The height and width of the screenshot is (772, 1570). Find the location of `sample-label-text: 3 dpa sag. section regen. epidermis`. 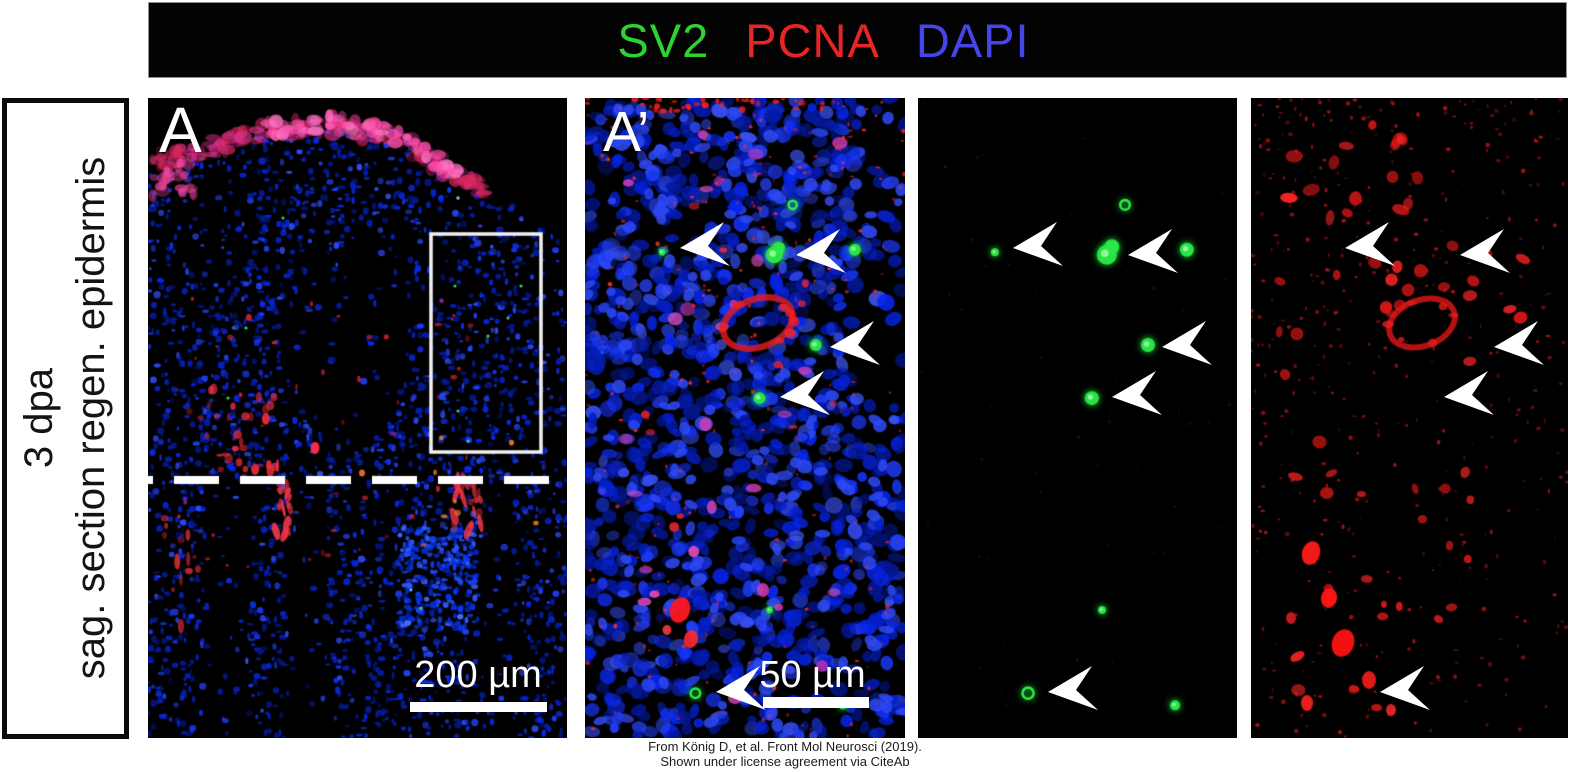

sample-label-text: 3 dpa sag. section regen. epidermis is located at coordinates (65, 418).